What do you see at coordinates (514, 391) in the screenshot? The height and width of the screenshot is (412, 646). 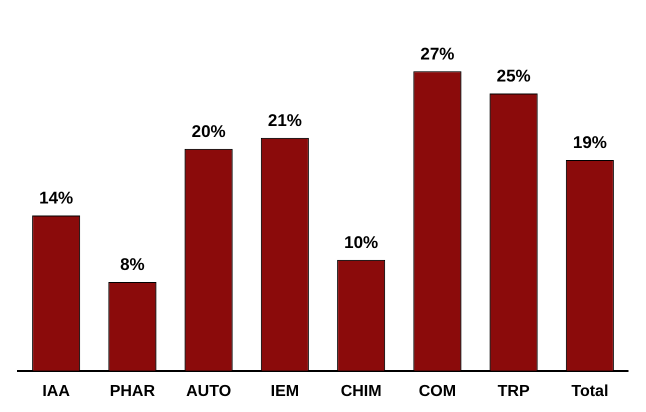 I see `x-tick-label: TRP` at bounding box center [514, 391].